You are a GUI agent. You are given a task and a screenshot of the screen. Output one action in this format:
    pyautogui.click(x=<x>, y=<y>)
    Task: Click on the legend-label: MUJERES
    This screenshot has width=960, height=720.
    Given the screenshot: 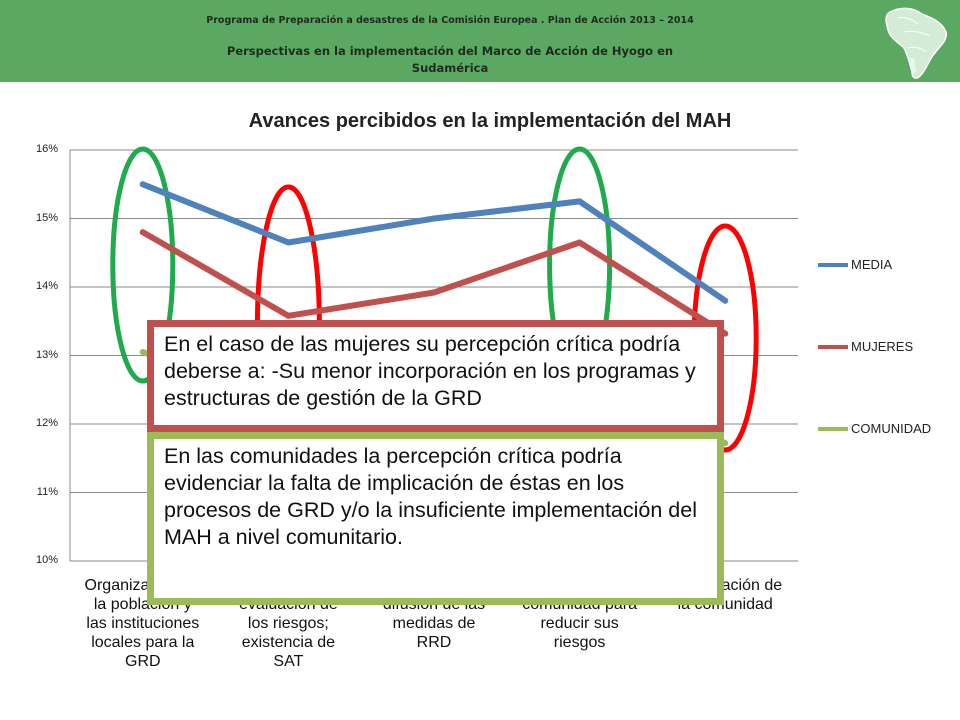 What is the action you would take?
    pyautogui.click(x=882, y=346)
    